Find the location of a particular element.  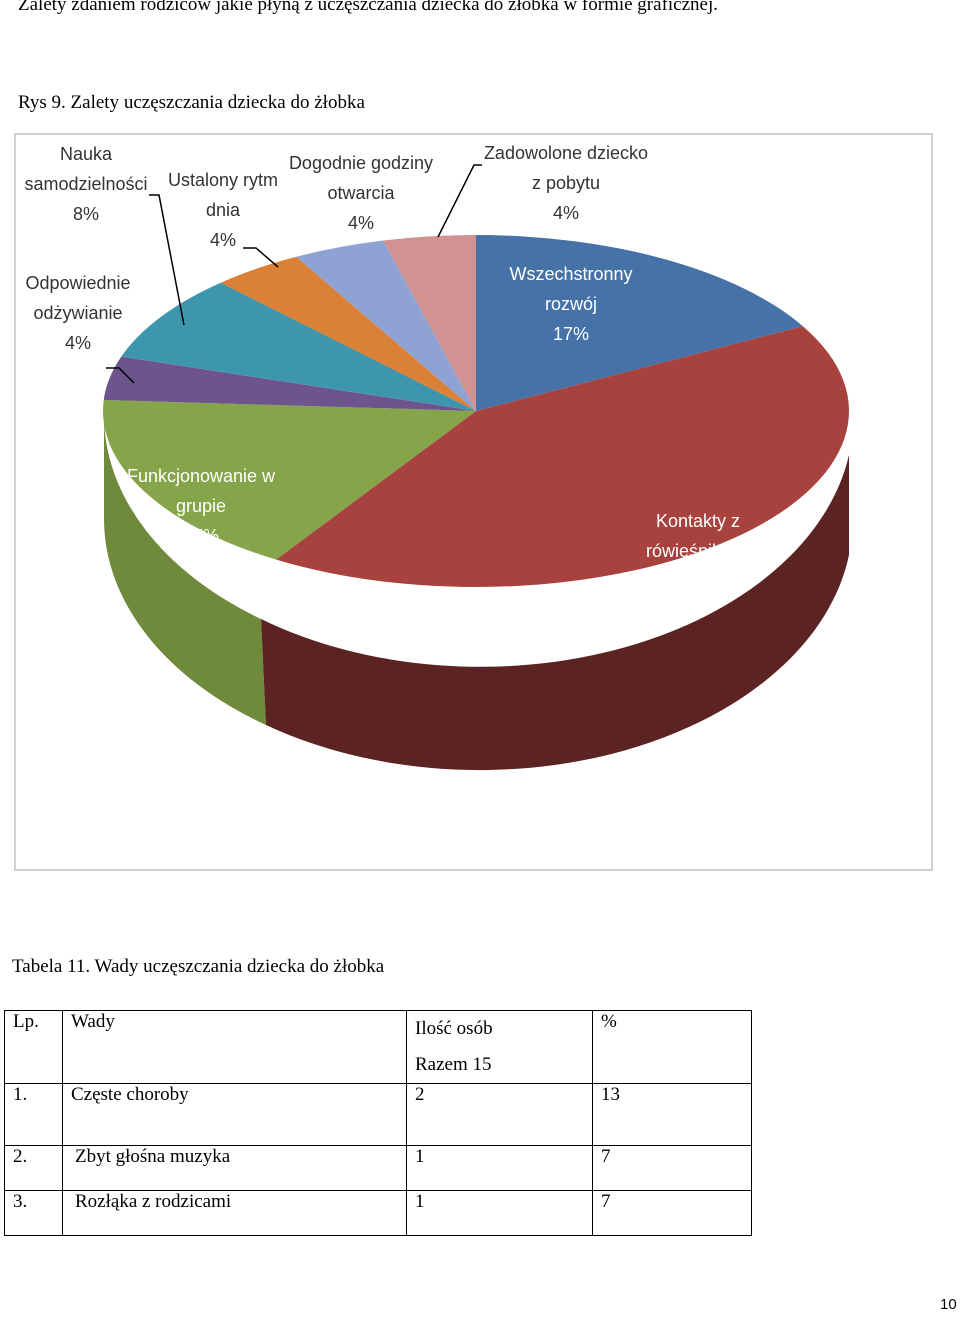

row3-ilosc: 1 is located at coordinates (499, 1213).